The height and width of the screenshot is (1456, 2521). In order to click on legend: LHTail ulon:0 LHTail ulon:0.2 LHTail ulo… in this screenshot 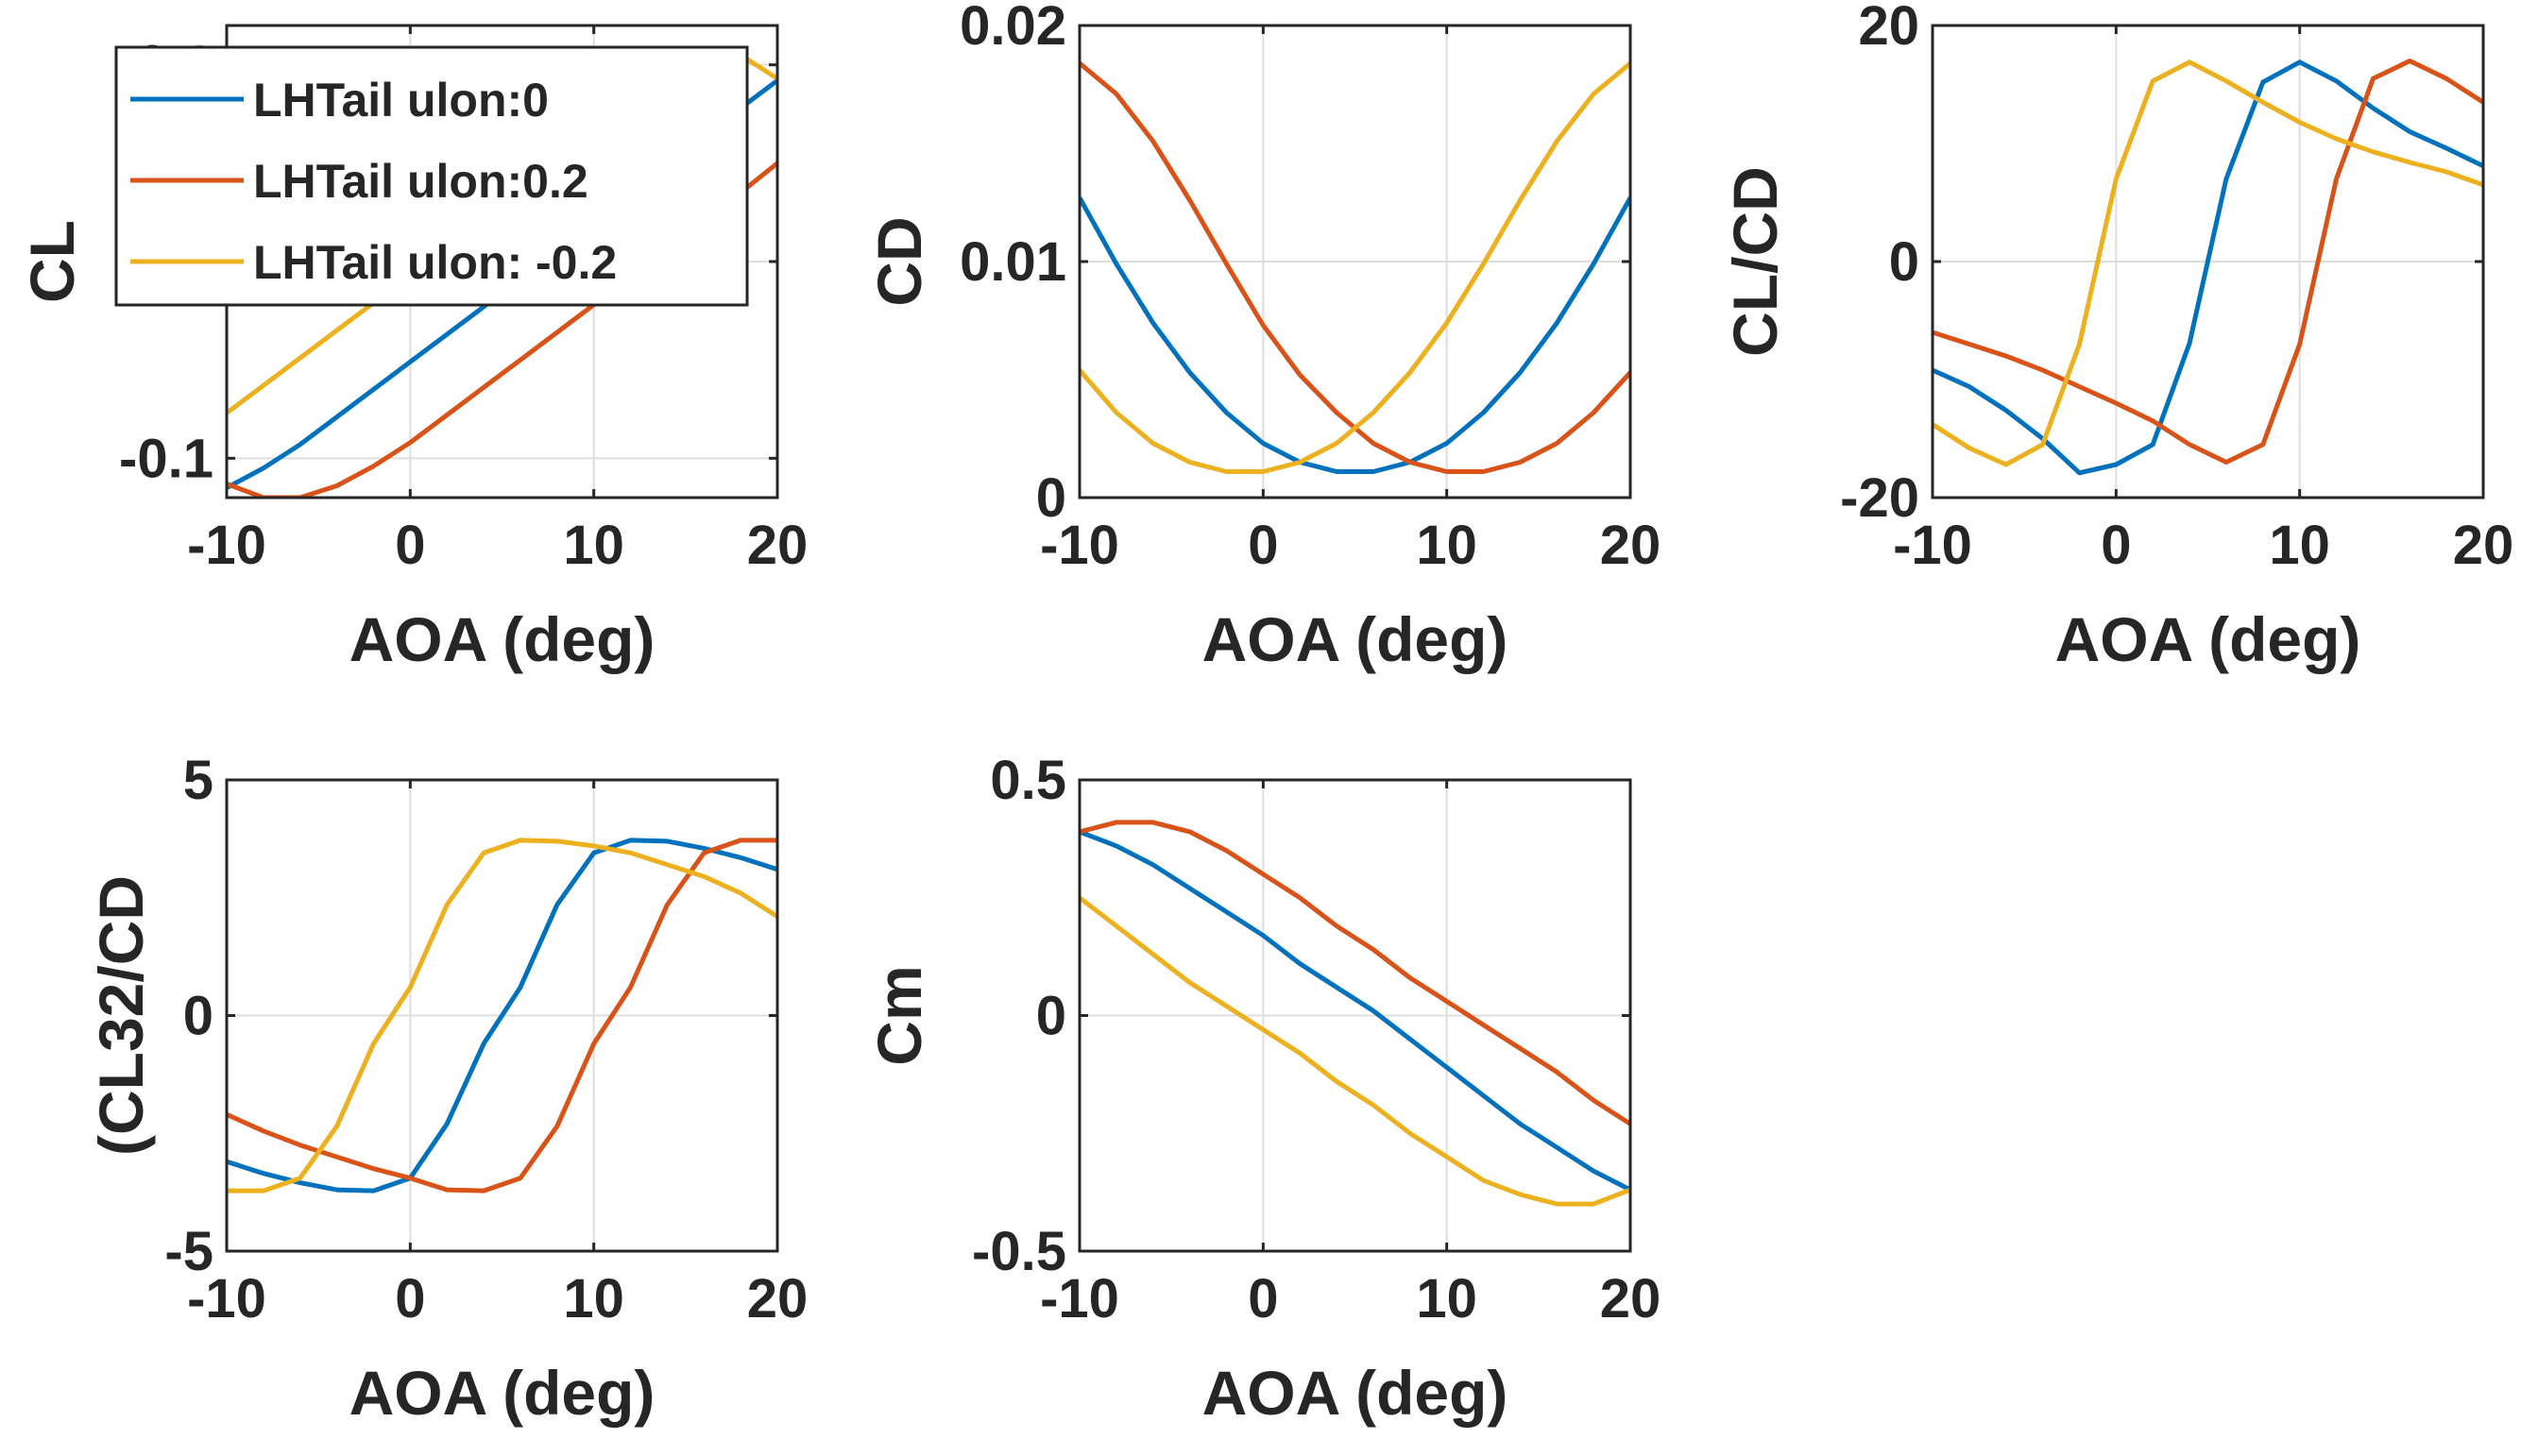, I will do `click(432, 176)`.